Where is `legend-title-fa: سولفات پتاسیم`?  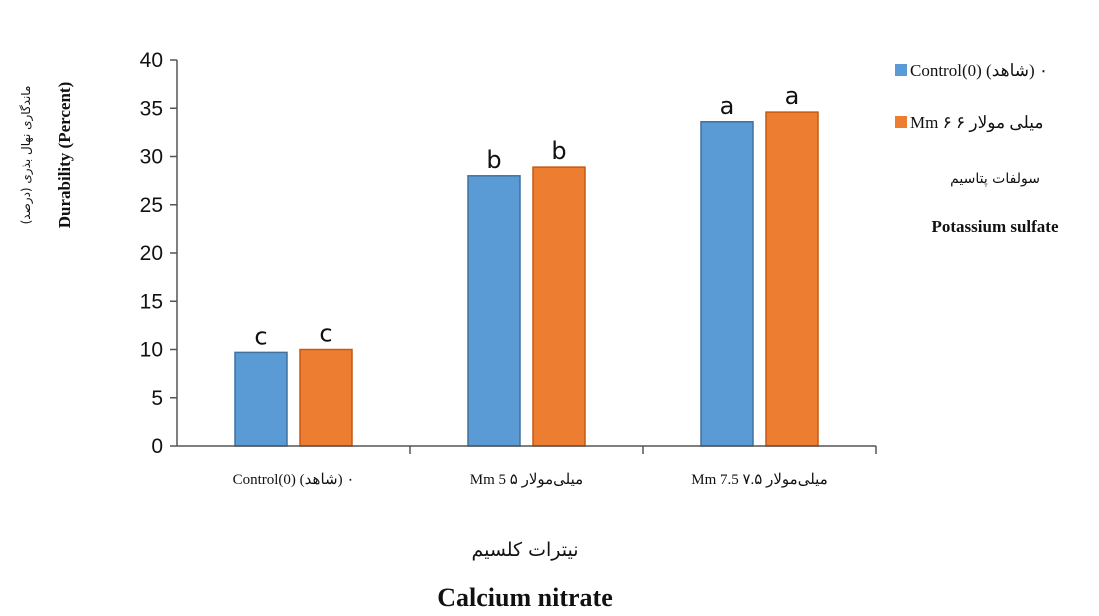
legend-title-fa: سولفات پتاسیم is located at coordinates (995, 179).